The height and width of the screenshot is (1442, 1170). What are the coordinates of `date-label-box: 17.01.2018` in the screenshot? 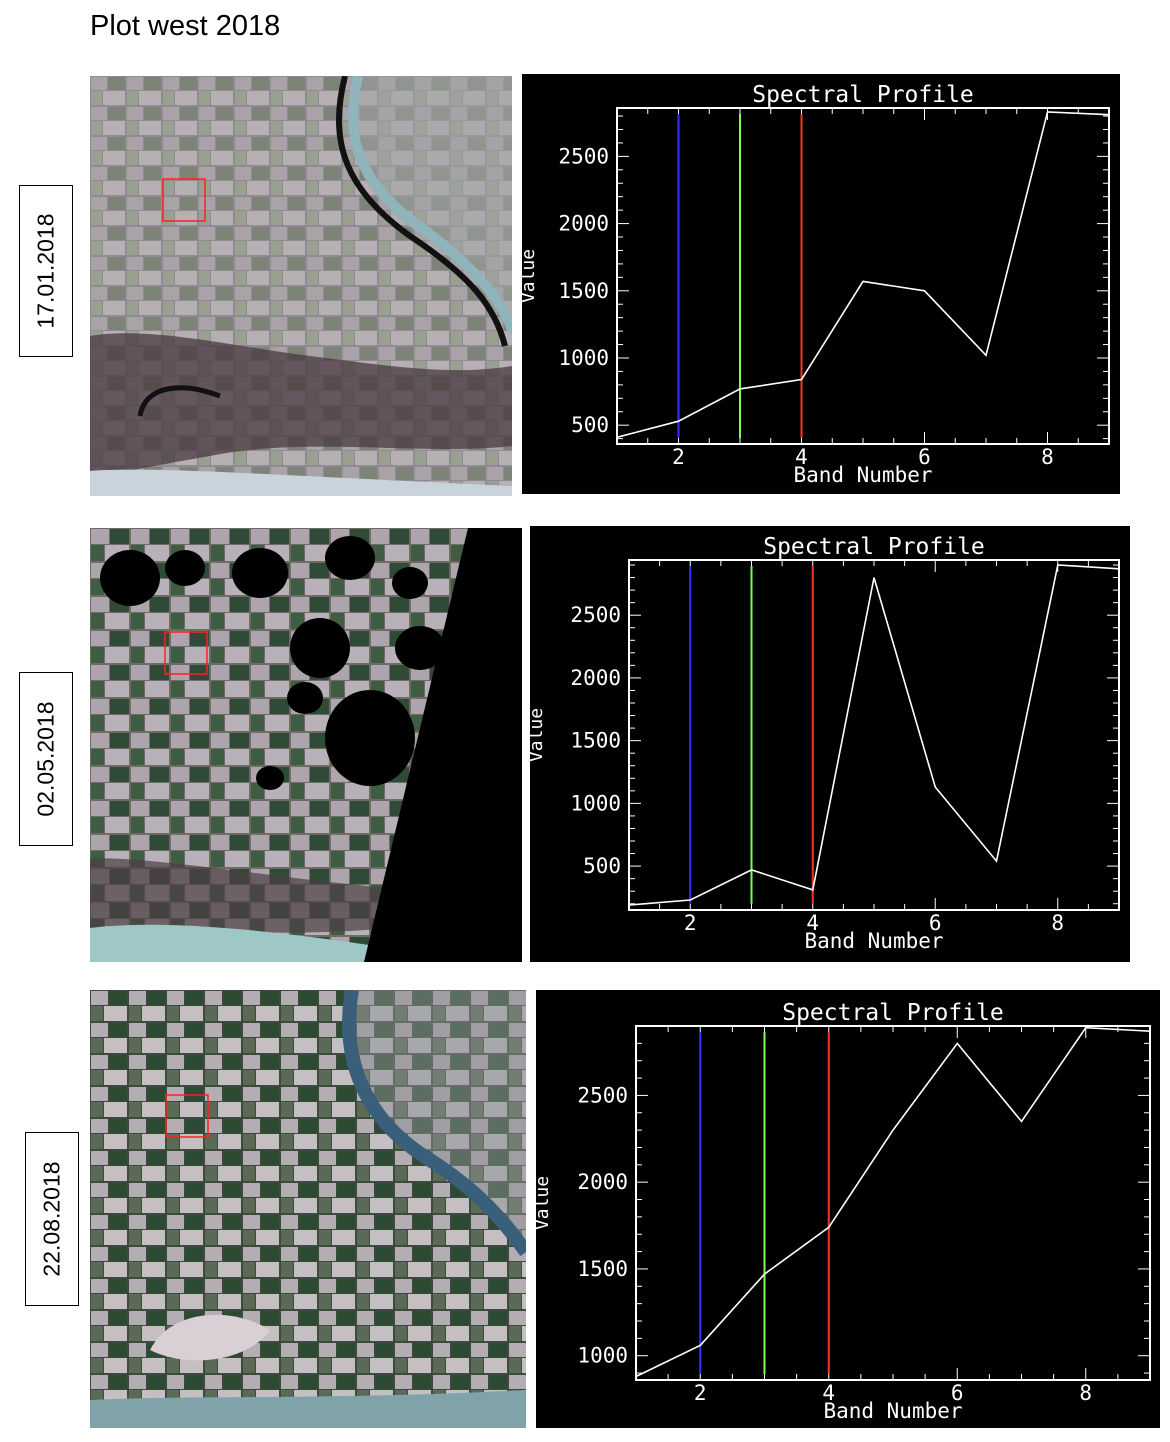 It's located at (46, 271).